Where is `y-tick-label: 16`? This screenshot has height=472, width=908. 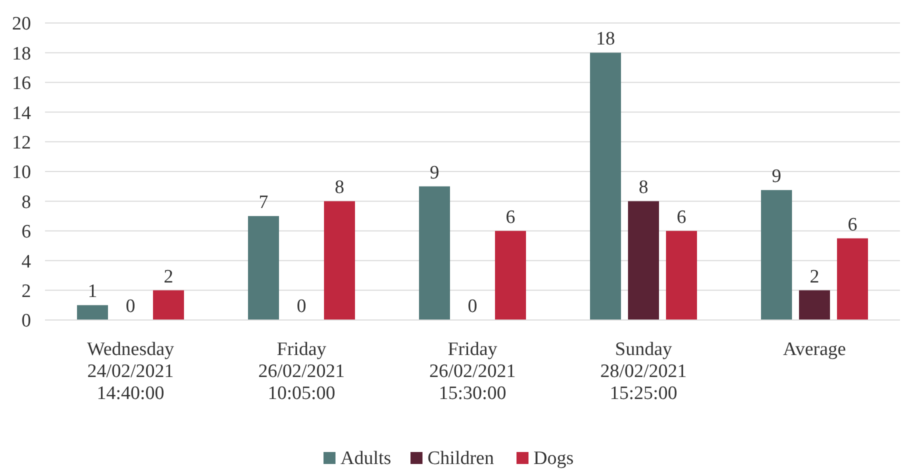
y-tick-label: 16 is located at coordinates (21, 83).